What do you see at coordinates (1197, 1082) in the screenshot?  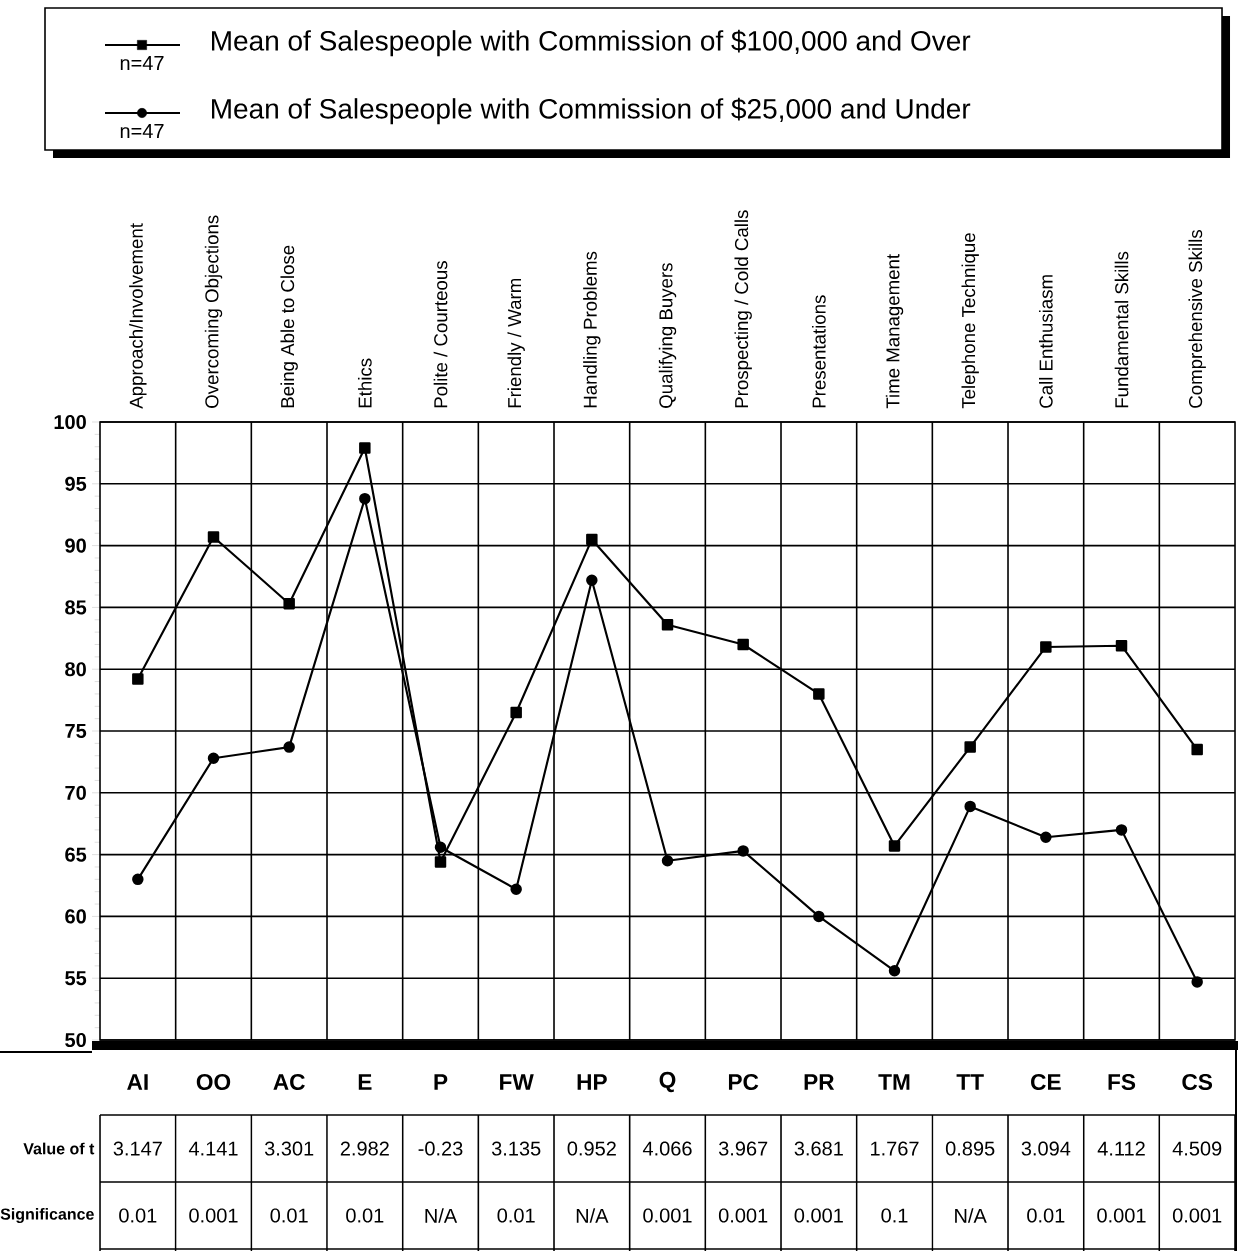 I see `category-label: CS` at bounding box center [1197, 1082].